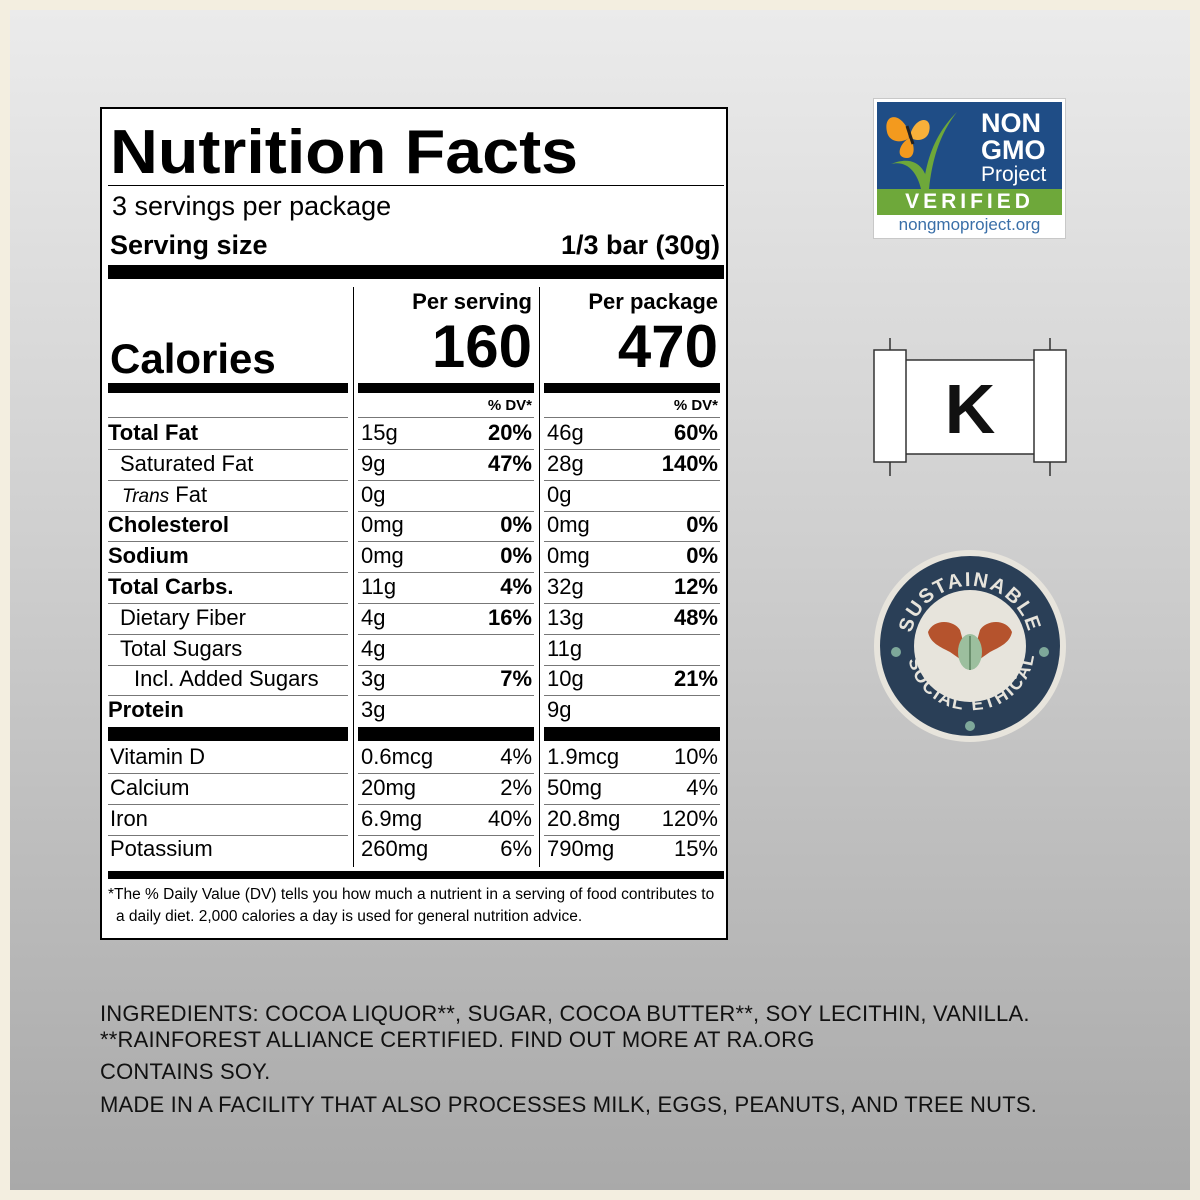 The width and height of the screenshot is (1200, 1200). Describe the element at coordinates (695, 617) in the screenshot. I see `nutrient-value: 48%` at that location.